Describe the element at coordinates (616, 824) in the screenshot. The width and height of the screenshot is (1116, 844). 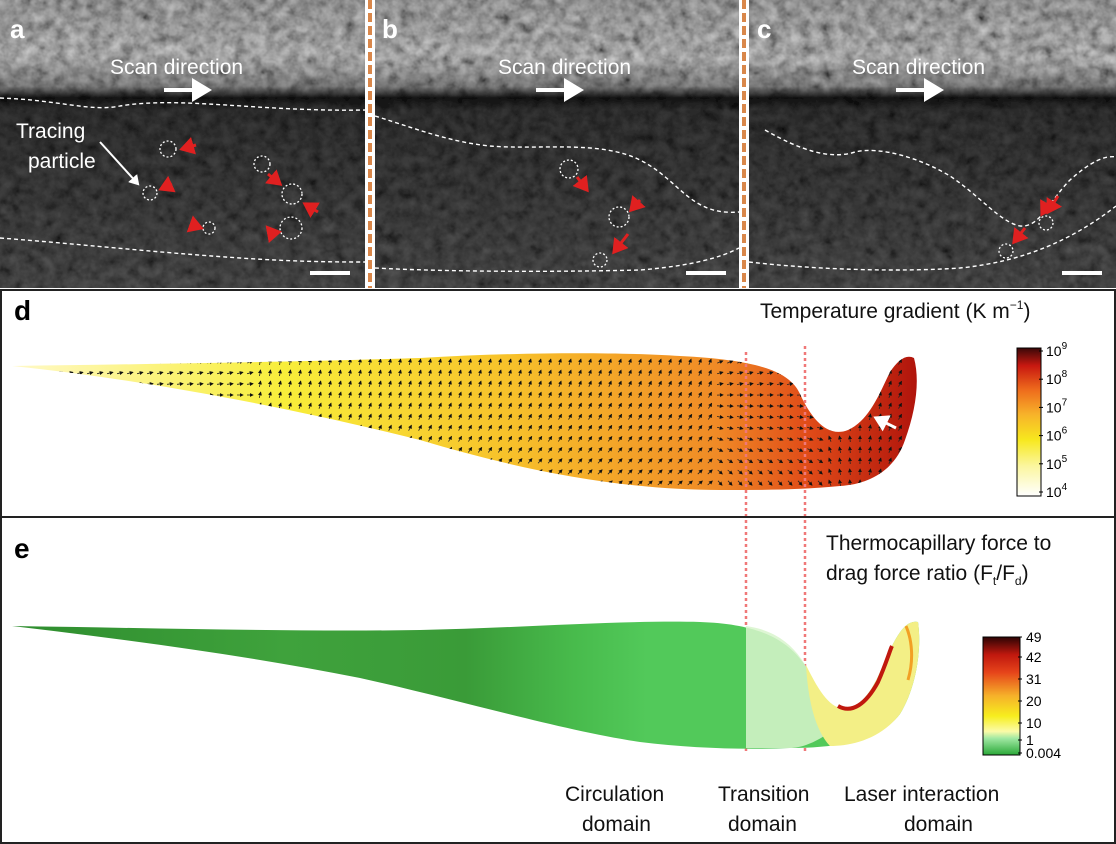
I see `circulation-domain-label-line2: domain` at that location.